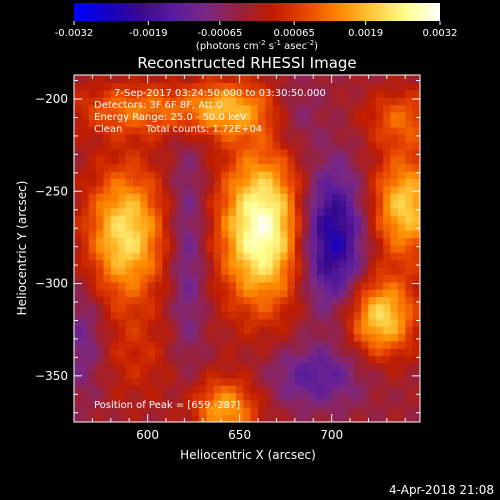 This screenshot has height=500, width=500. Describe the element at coordinates (147, 435) in the screenshot. I see `x-tick-label: 600` at that location.